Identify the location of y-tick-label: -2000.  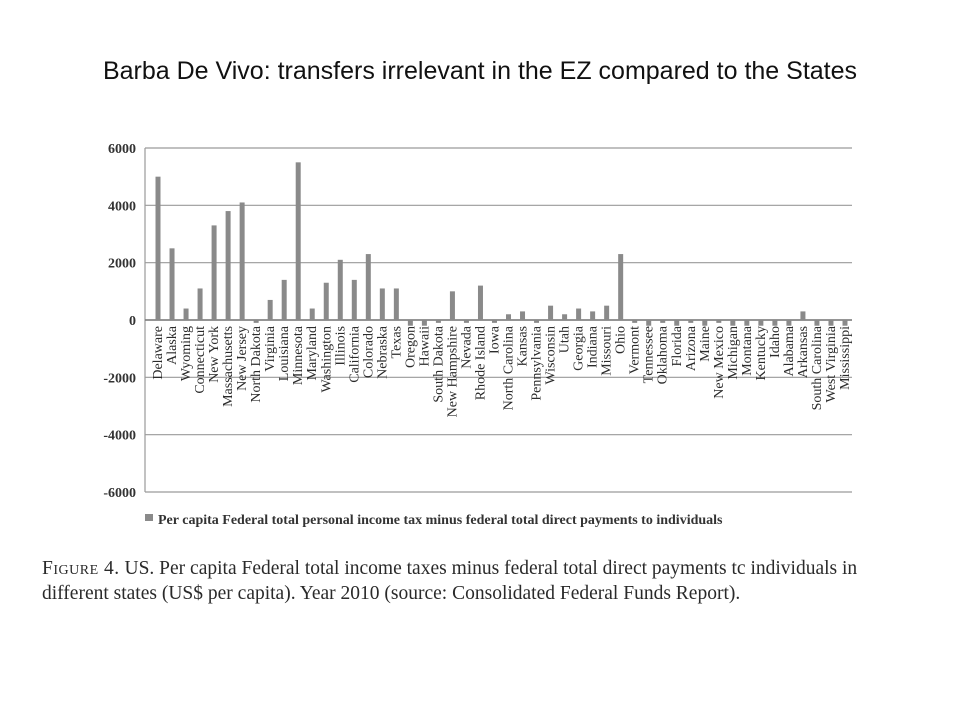
(119, 378).